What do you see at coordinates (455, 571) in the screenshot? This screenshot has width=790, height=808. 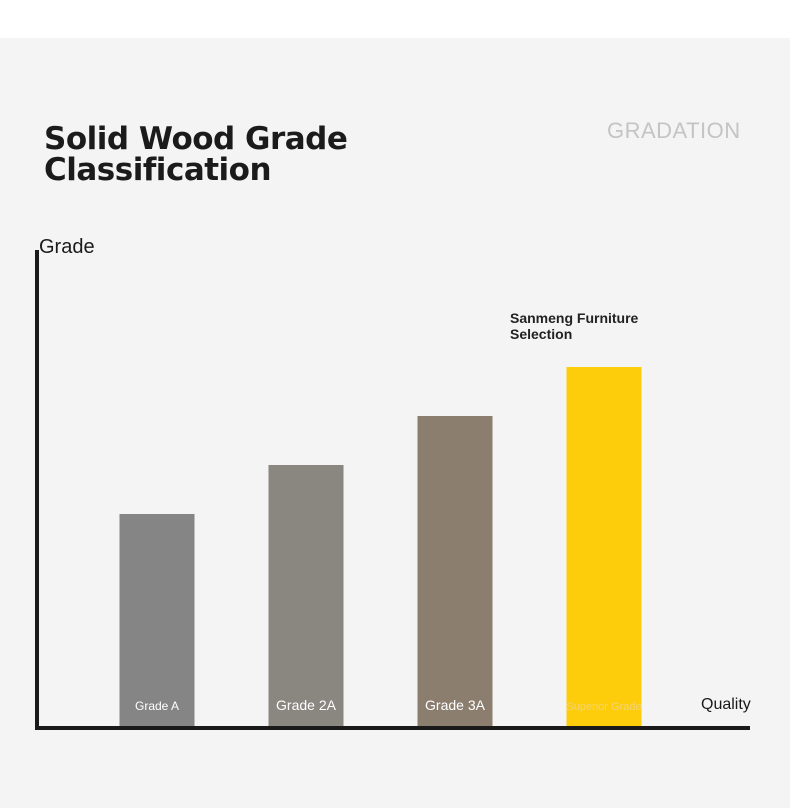 I see `bar-grade-3a` at bounding box center [455, 571].